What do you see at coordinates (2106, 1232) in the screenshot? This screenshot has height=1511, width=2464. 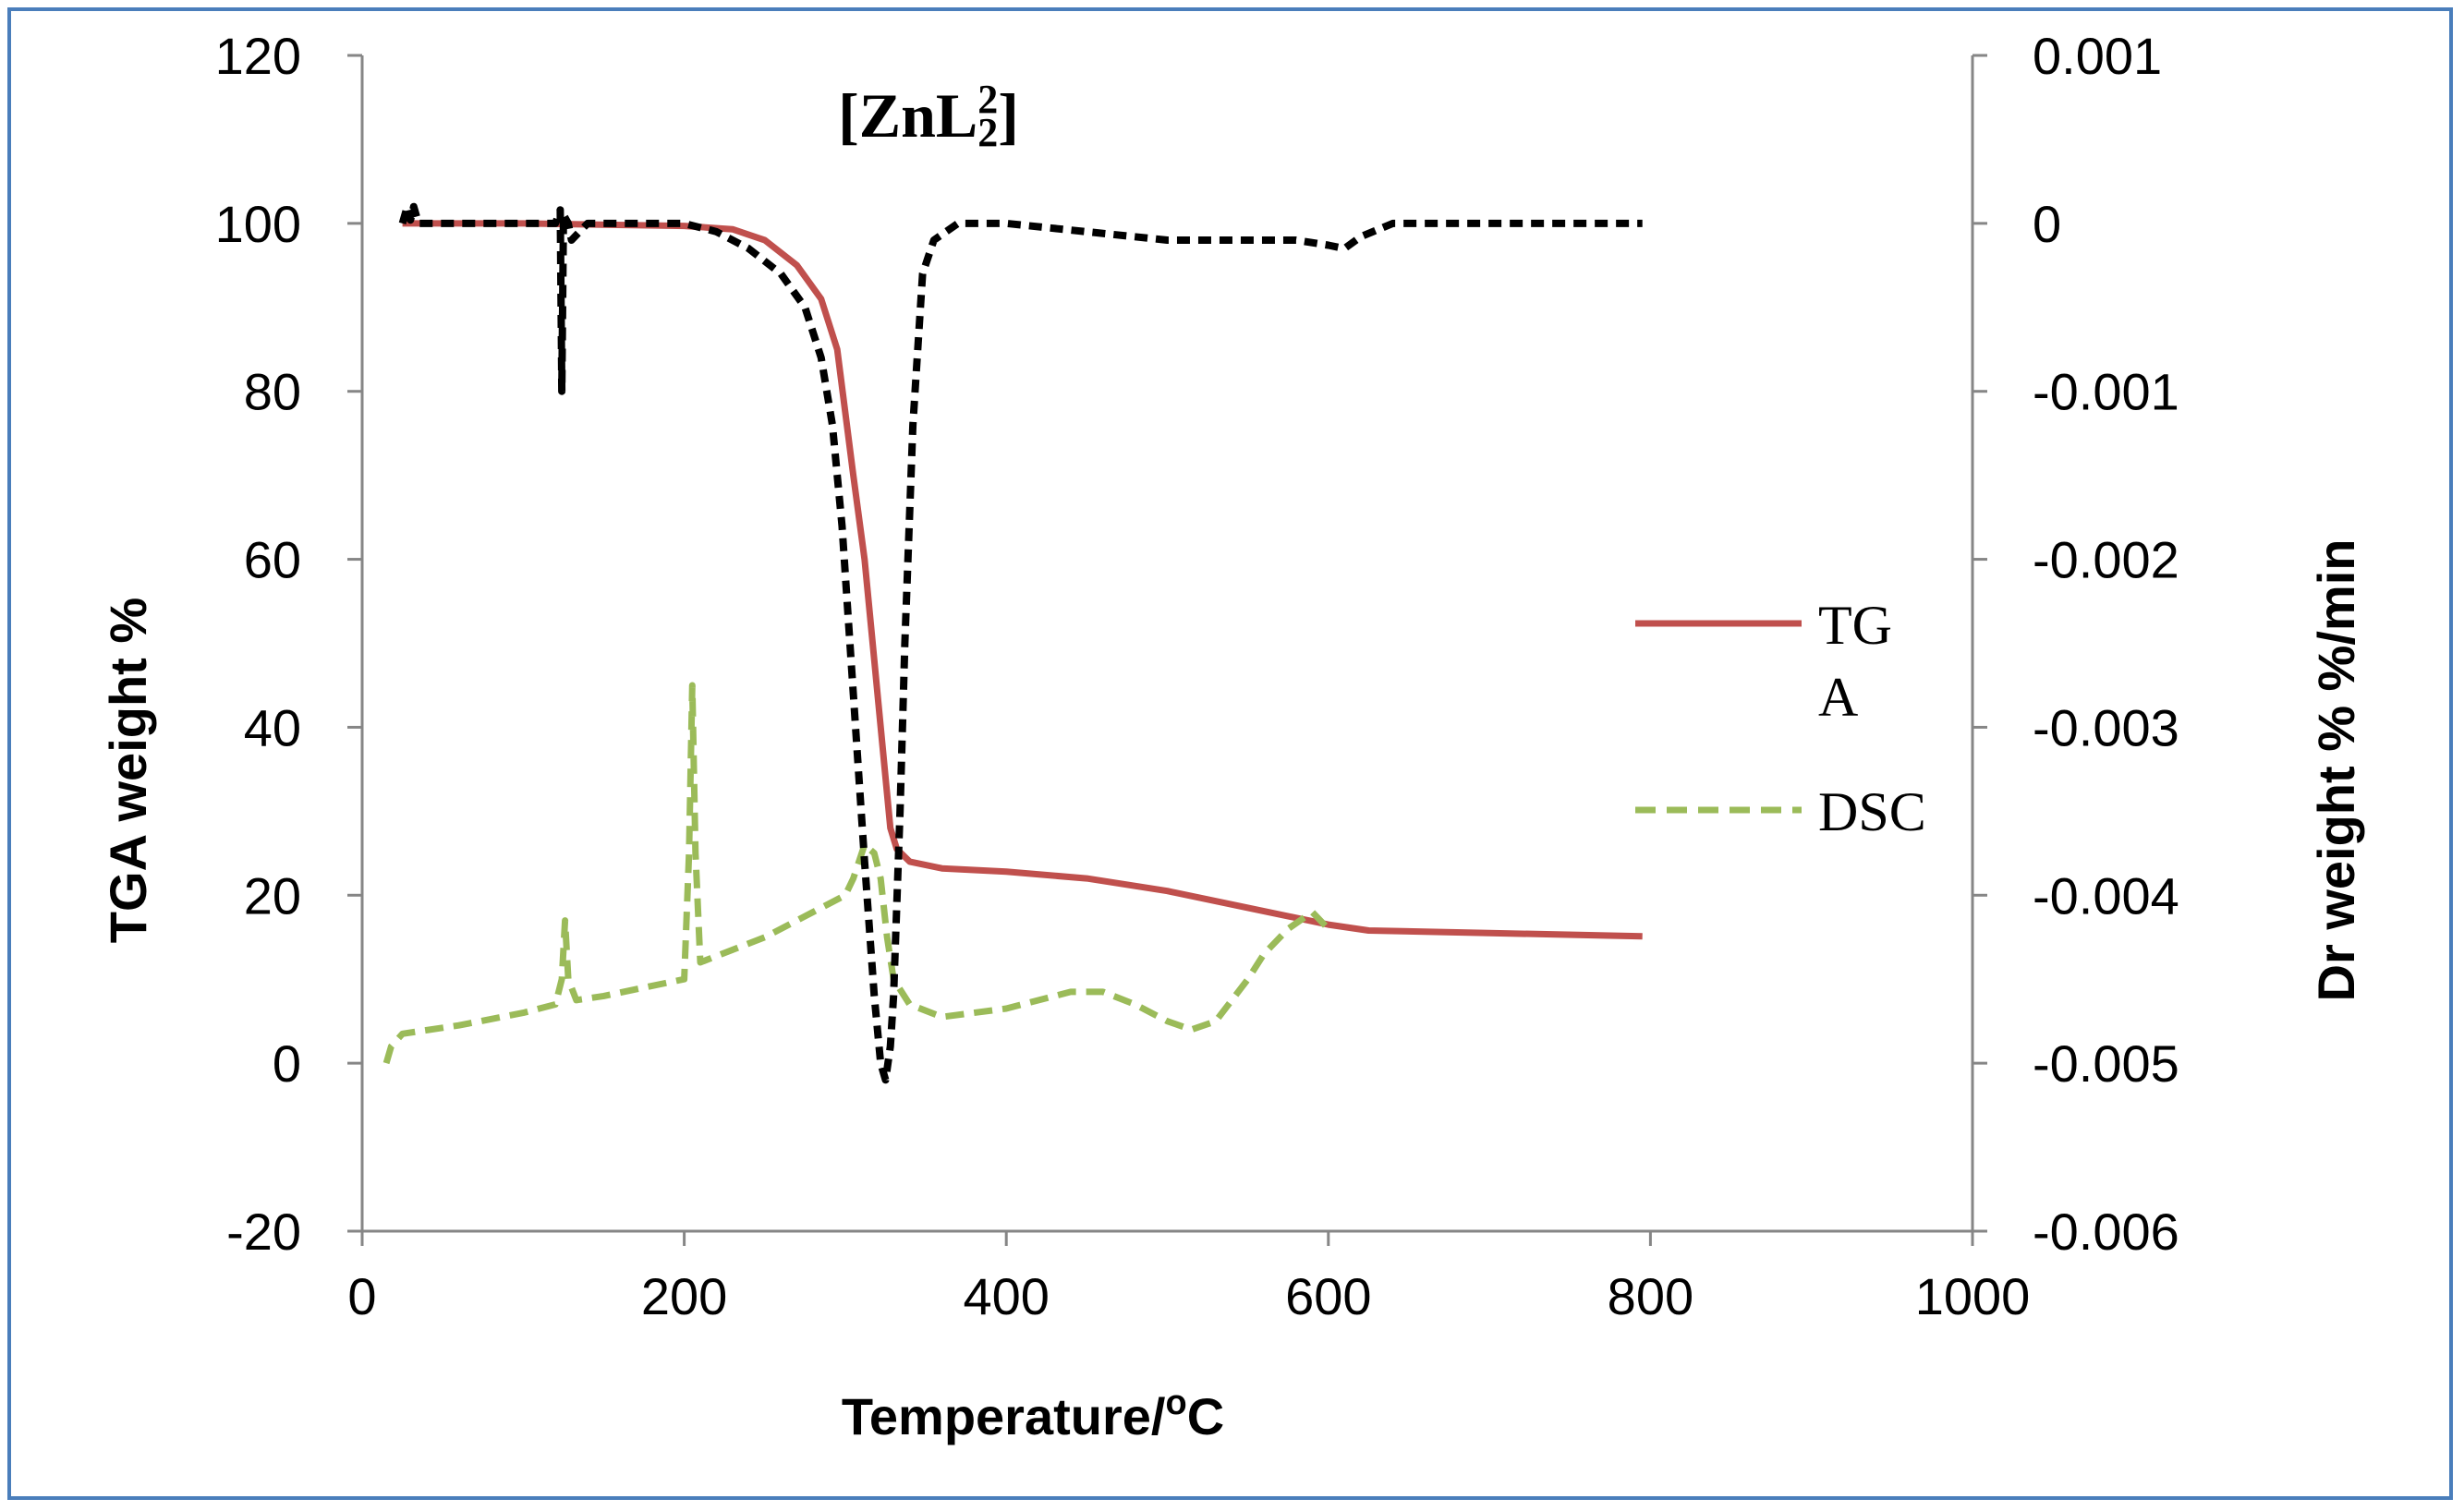 I see `y2-tick-label: -0.006` at bounding box center [2106, 1232].